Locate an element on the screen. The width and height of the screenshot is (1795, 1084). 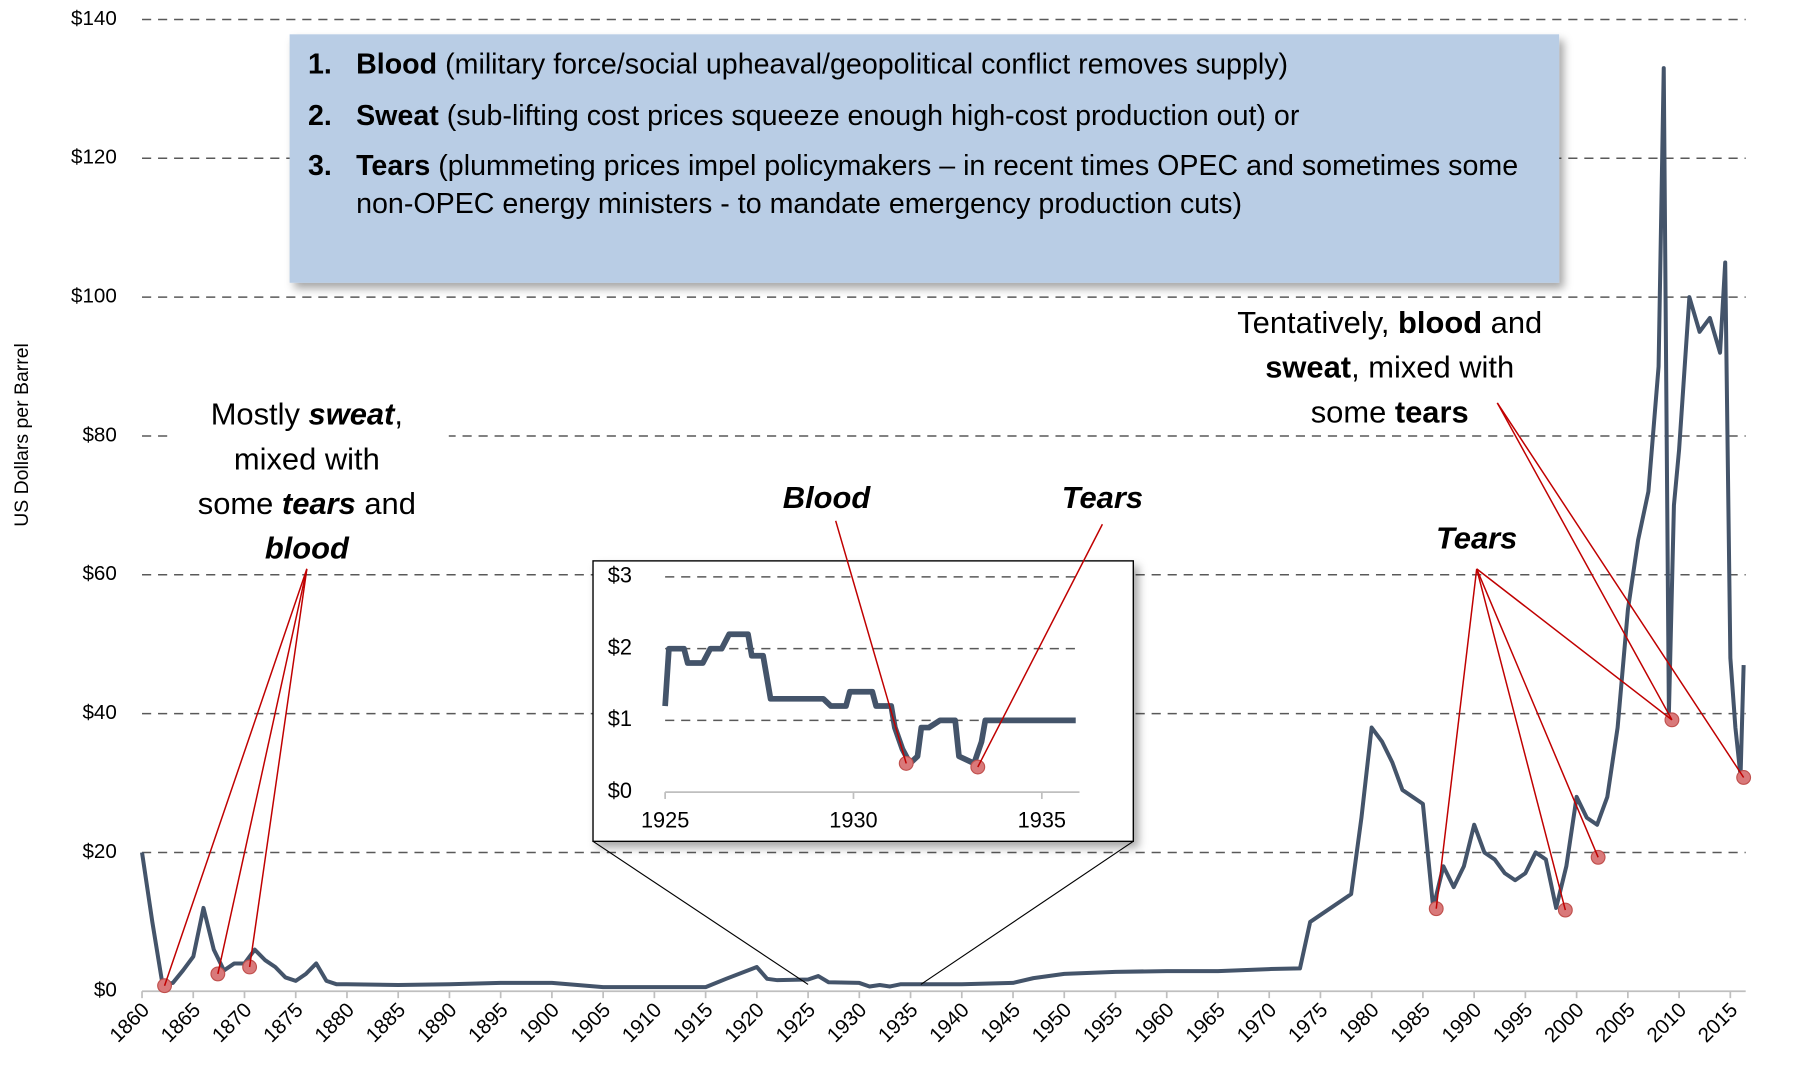
annotation: mixed with is located at coordinates (307, 458).